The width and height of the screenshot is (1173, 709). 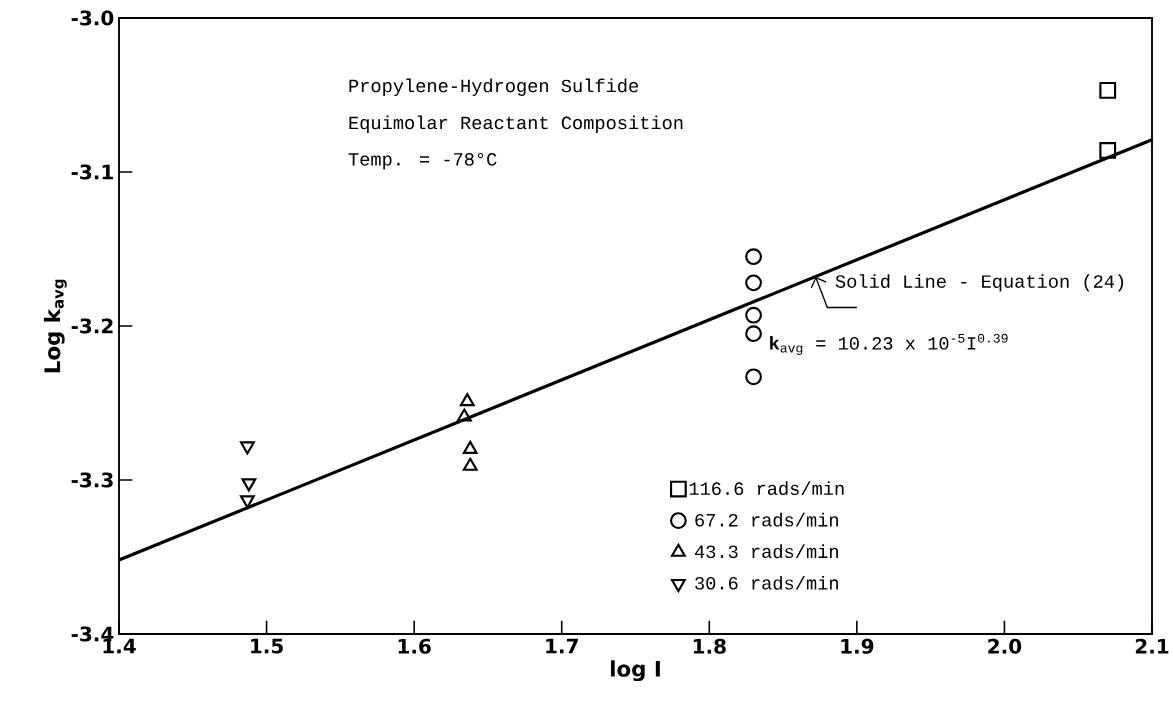 I want to click on annotation: Temp. = -78°C, so click(x=422, y=161).